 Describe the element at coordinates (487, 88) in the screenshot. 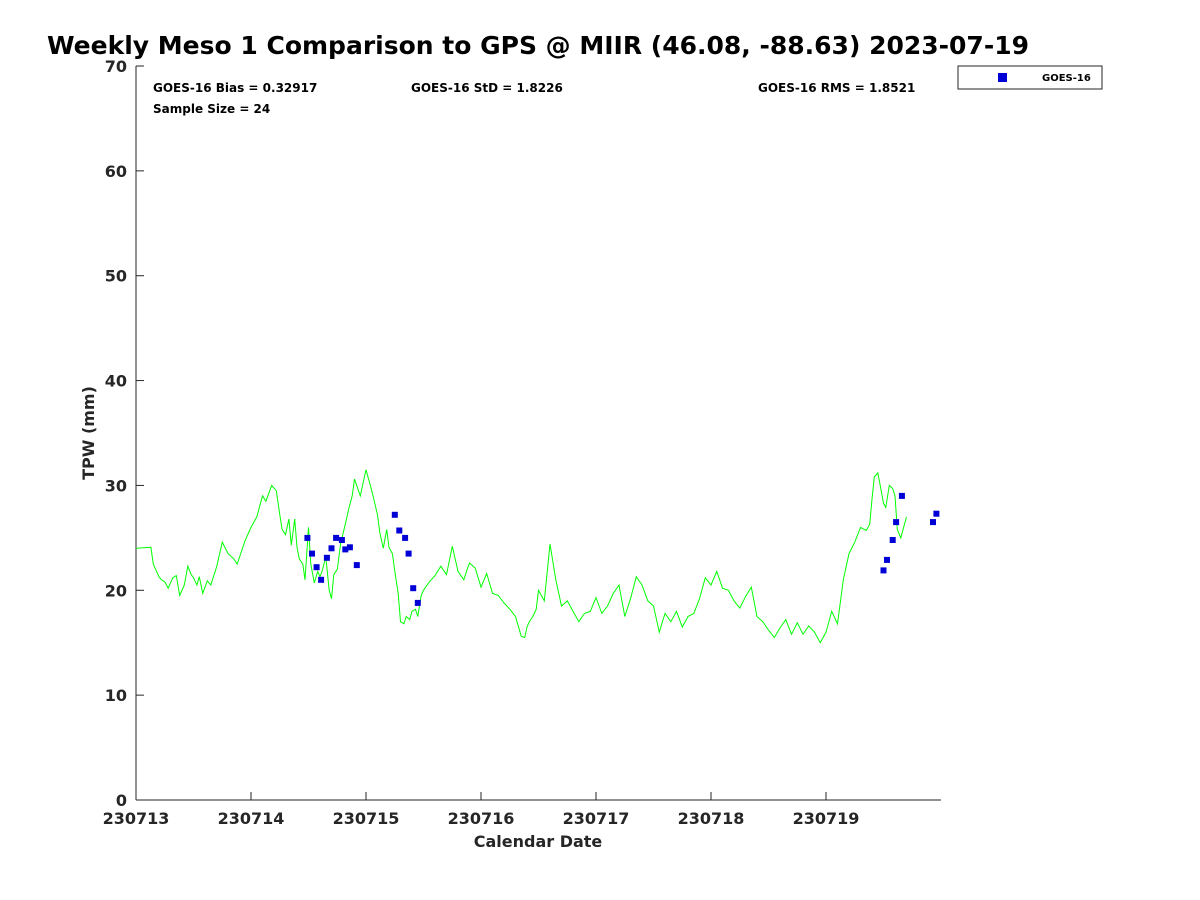

I see `stat-std: GOES-16 StD = 1.8226` at that location.